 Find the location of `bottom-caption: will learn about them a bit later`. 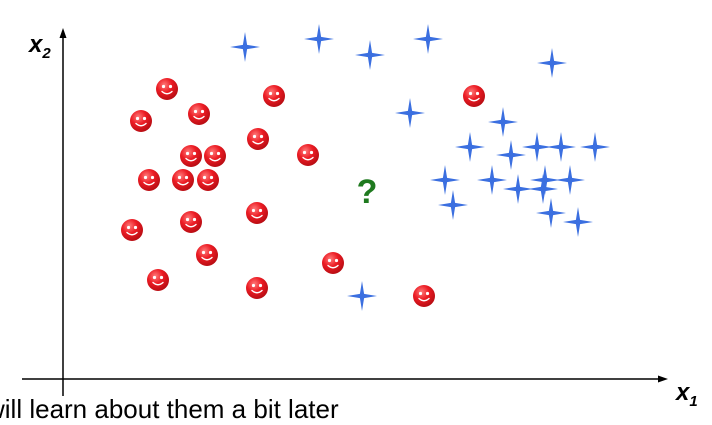

bottom-caption: will learn about them a bit later is located at coordinates (169, 409).